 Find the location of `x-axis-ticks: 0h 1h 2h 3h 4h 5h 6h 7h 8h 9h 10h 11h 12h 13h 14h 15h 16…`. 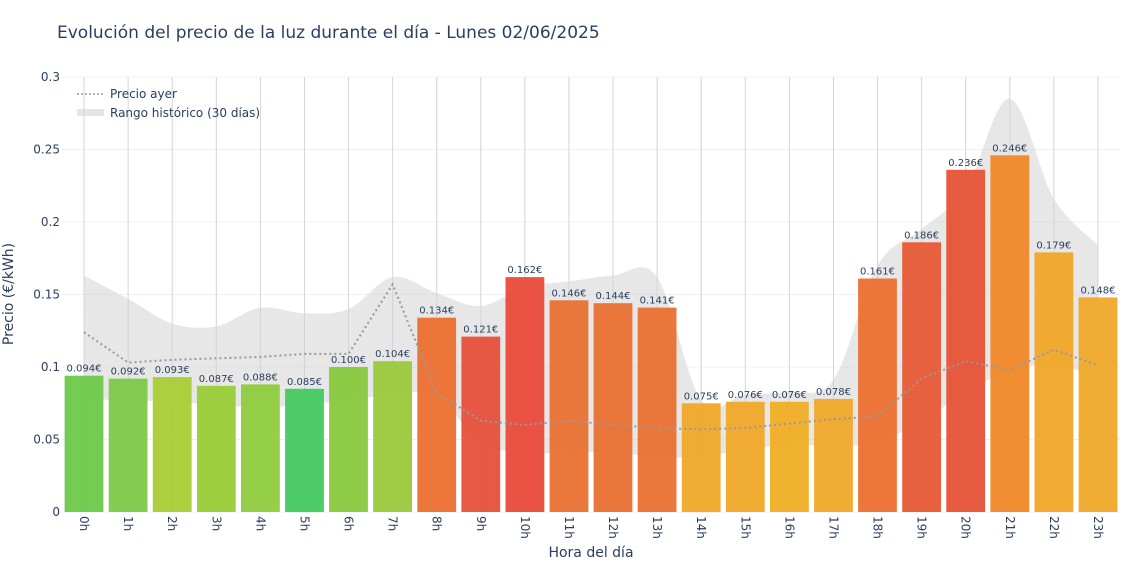

x-axis-ticks: 0h 1h 2h 3h 4h 5h 6h 7h 8h 9h 10h 11h 12h 13h 14h 15h 16… is located at coordinates (591, 527).